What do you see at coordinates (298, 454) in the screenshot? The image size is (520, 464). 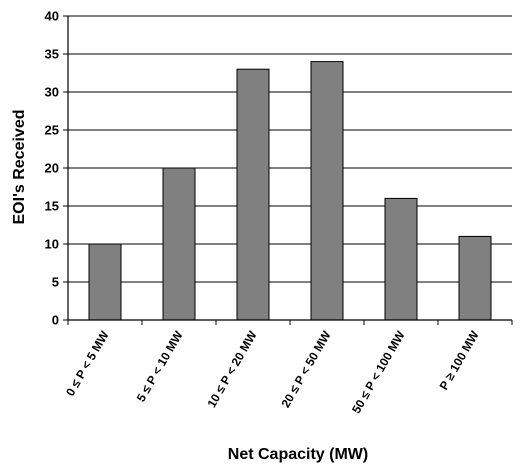 I see `x-axis-title: Net Capacity (MW)` at bounding box center [298, 454].